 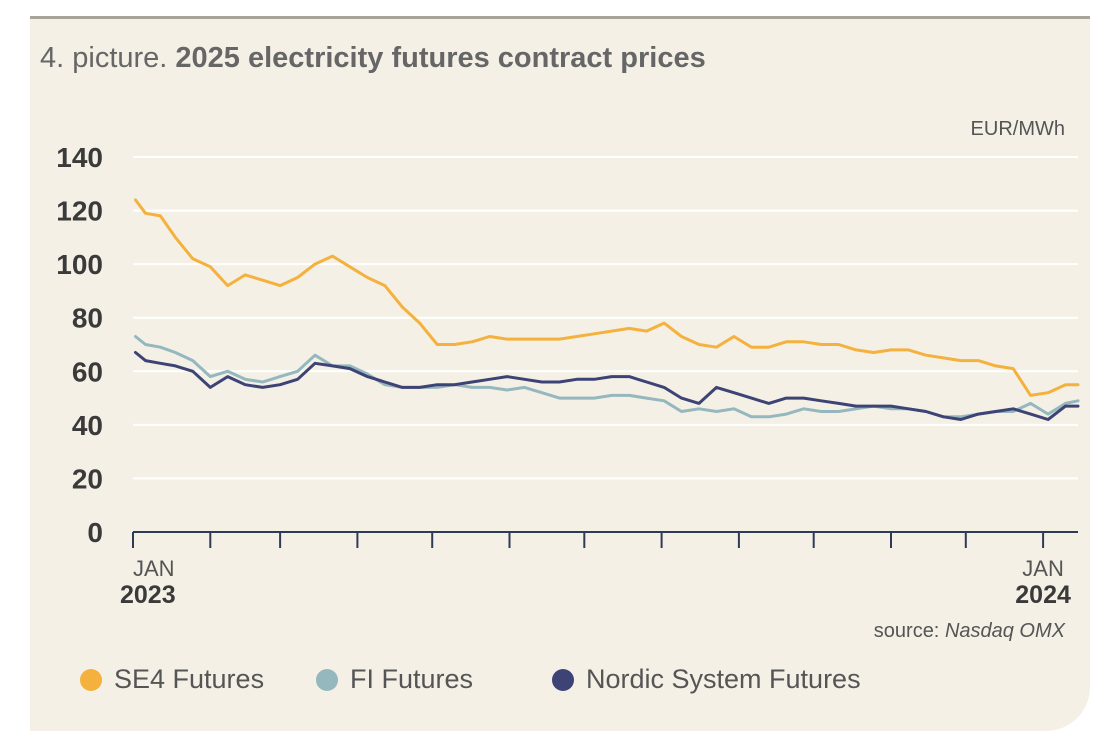 I want to click on y-tick-label: 80, so click(x=87, y=318).